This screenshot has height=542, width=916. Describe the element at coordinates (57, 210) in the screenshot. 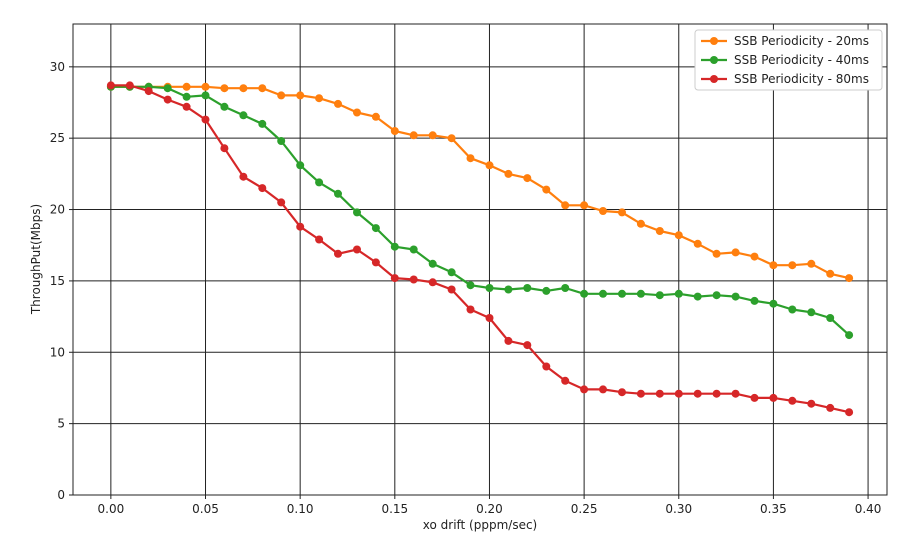

I see `y-tick-label: 20` at that location.